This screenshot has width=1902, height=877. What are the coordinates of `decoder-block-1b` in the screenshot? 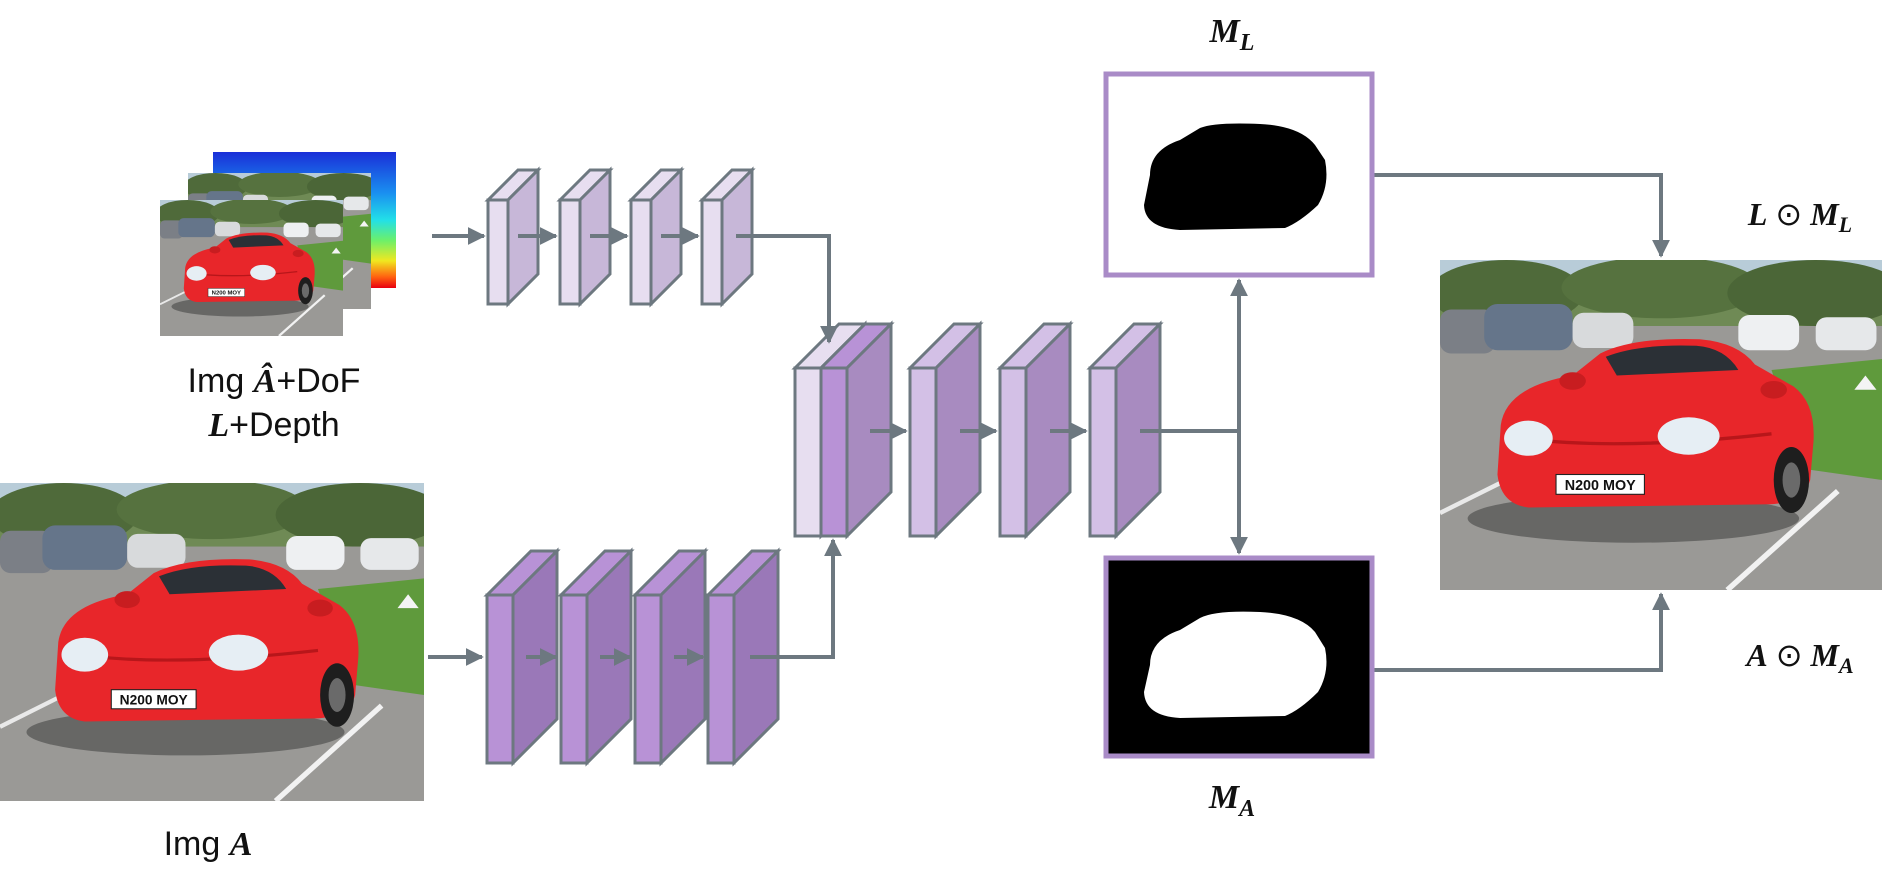 It's located at (856, 430).